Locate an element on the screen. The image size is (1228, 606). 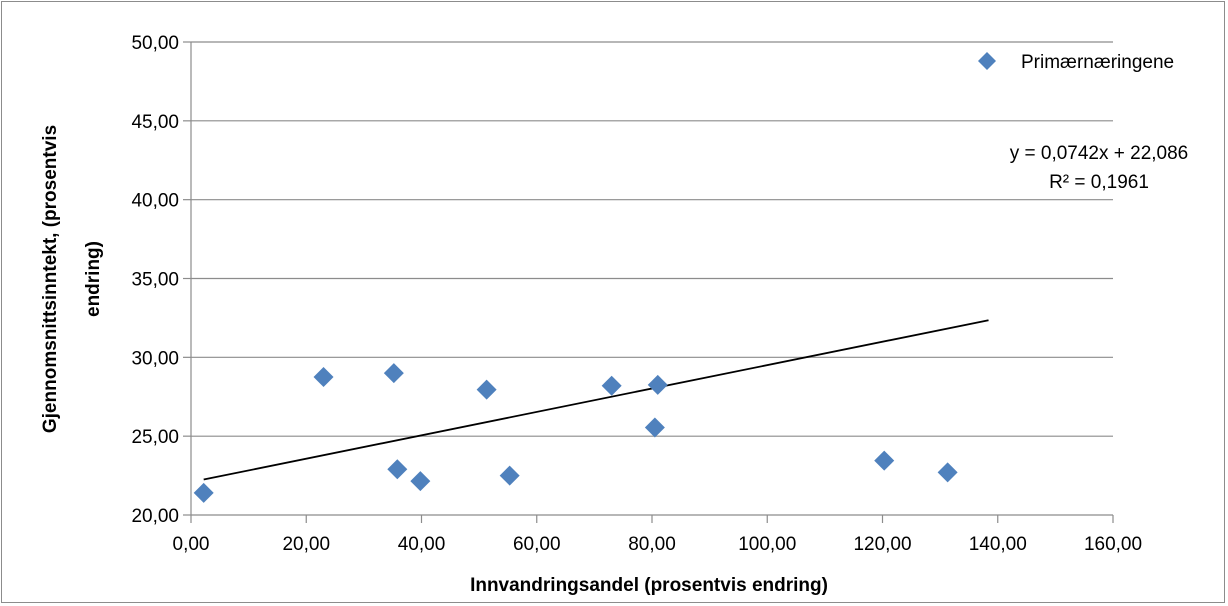
y-axis-title-line-1: Gjennomsnittsinntekt, (prosentvis is located at coordinates (50, 279).